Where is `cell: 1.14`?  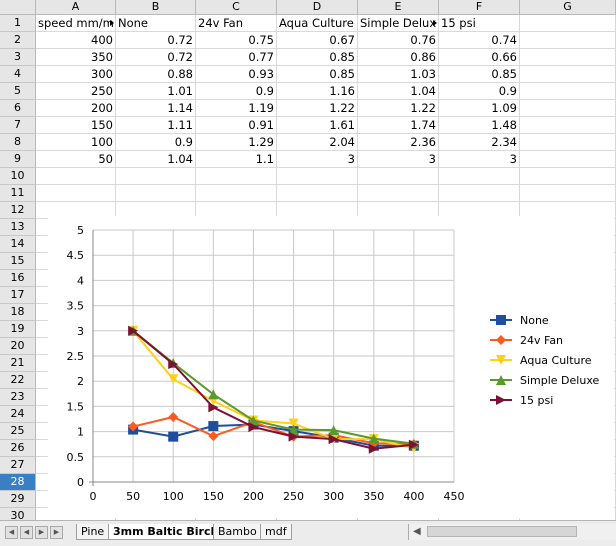 cell: 1.14 is located at coordinates (156, 108).